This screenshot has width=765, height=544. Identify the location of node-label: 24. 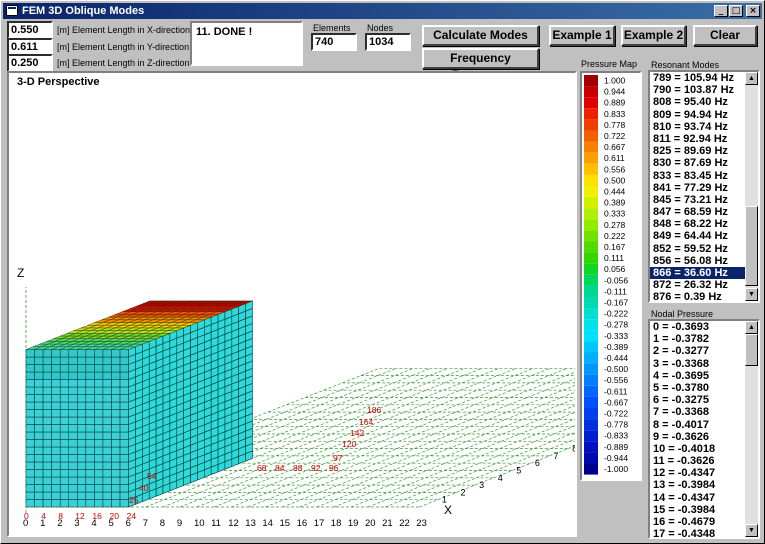
(132, 516).